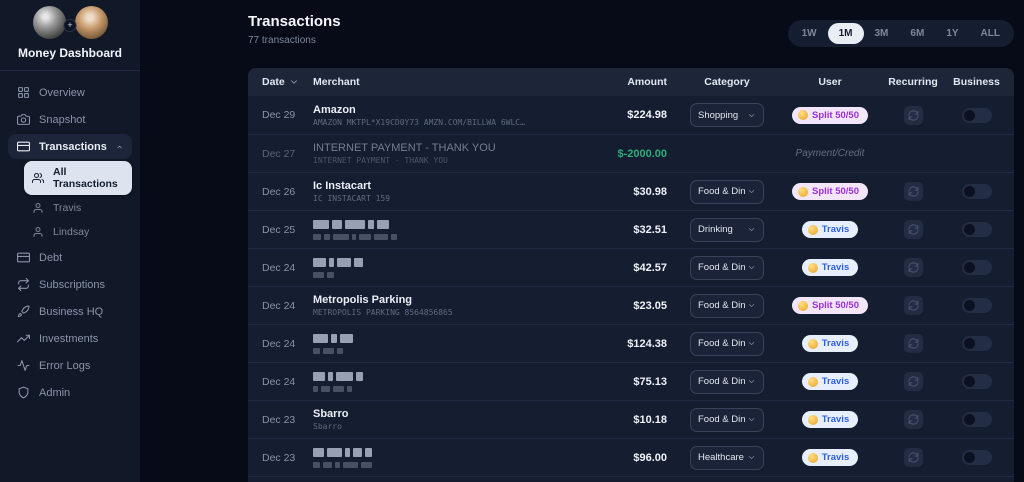 This screenshot has height=482, width=1024. What do you see at coordinates (631, 229) in the screenshot?
I see `table-row: Dec 25 $32.51 Drinking Travis` at bounding box center [631, 229].